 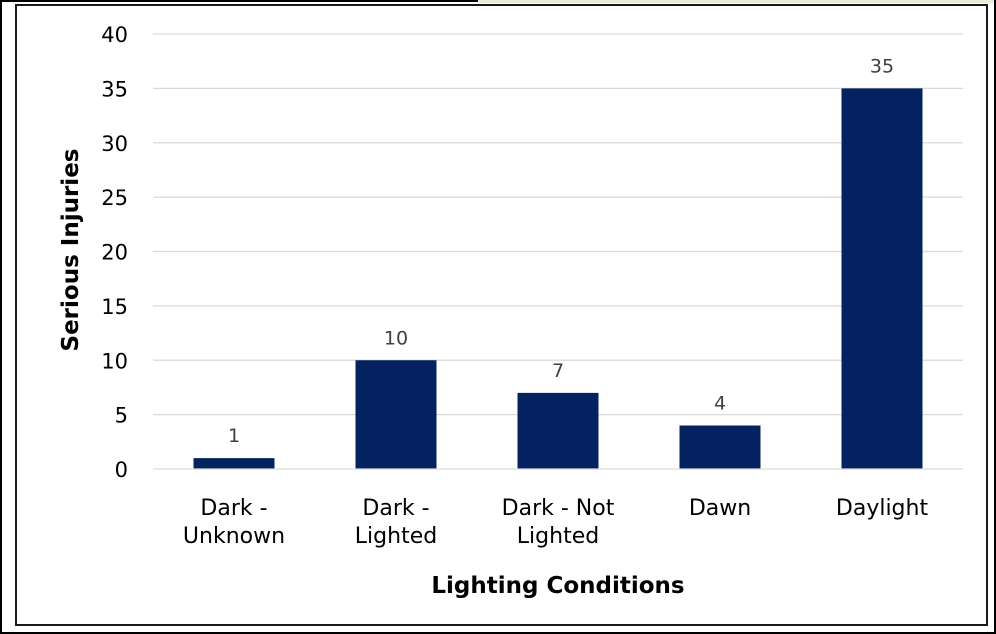 I want to click on data-label: 10, so click(x=396, y=338).